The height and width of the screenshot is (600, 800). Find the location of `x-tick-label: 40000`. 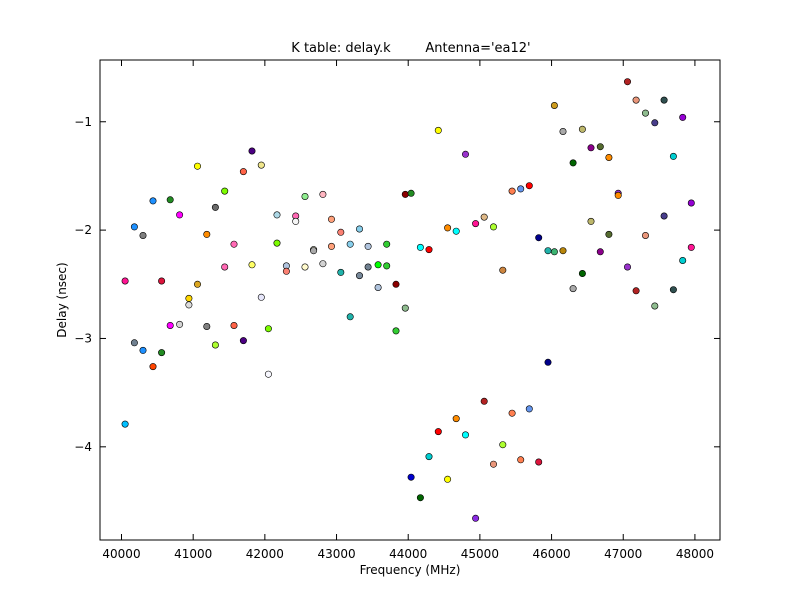

x-tick-label: 40000 is located at coordinates (121, 554).